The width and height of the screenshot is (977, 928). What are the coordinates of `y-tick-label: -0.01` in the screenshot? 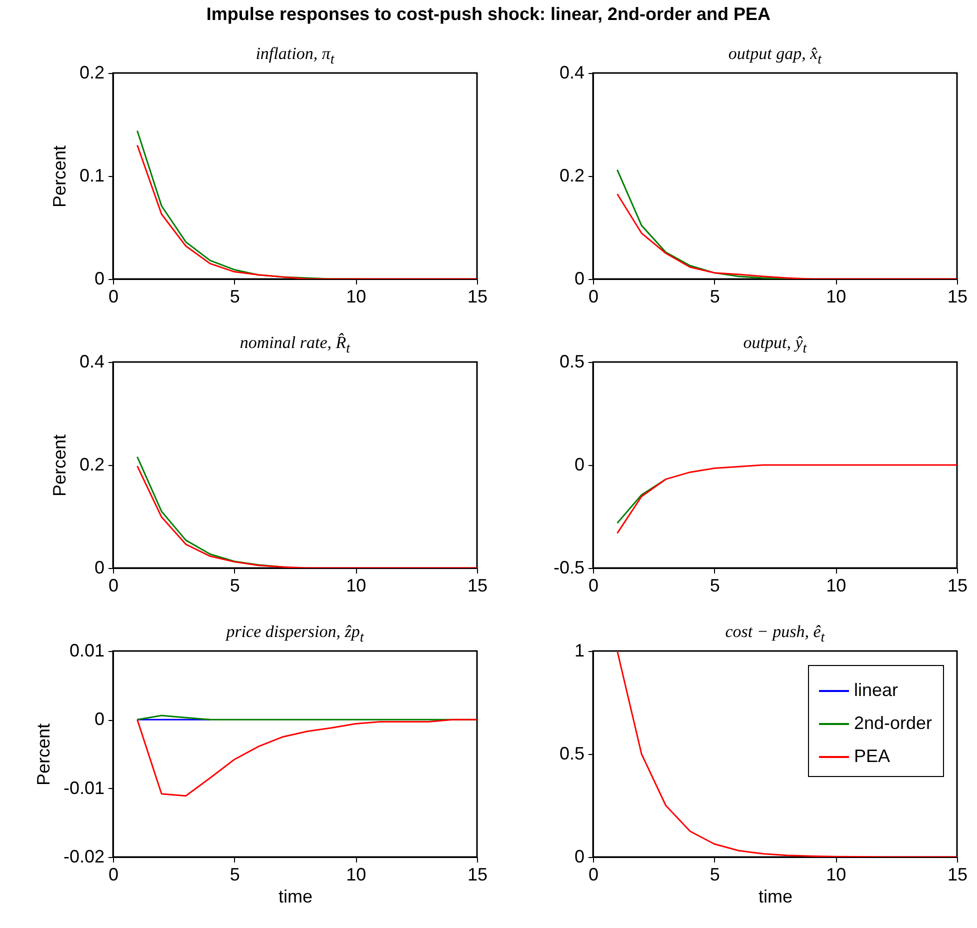 It's located at (83, 788).